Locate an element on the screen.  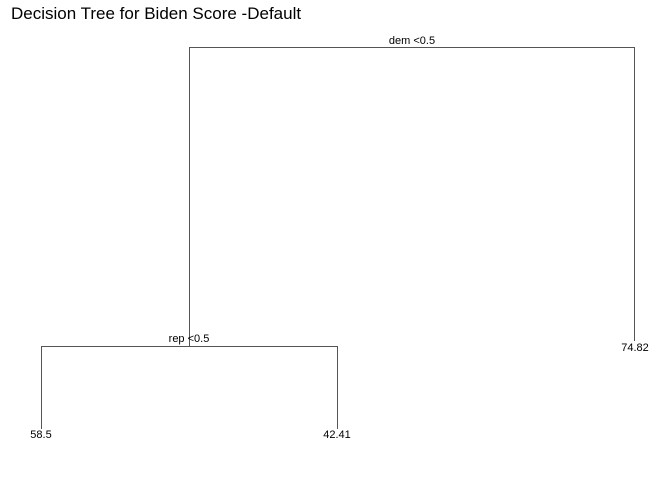
leaf-label-left-left: 58.5 is located at coordinates (40, 435).